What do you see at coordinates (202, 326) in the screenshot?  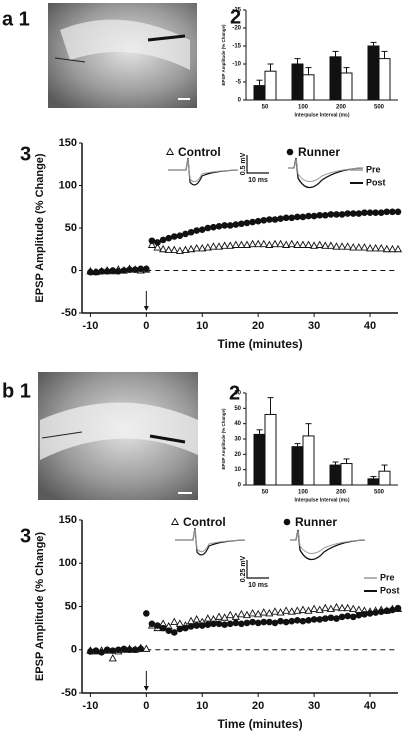 I see `x-tick-label: 10` at bounding box center [202, 326].